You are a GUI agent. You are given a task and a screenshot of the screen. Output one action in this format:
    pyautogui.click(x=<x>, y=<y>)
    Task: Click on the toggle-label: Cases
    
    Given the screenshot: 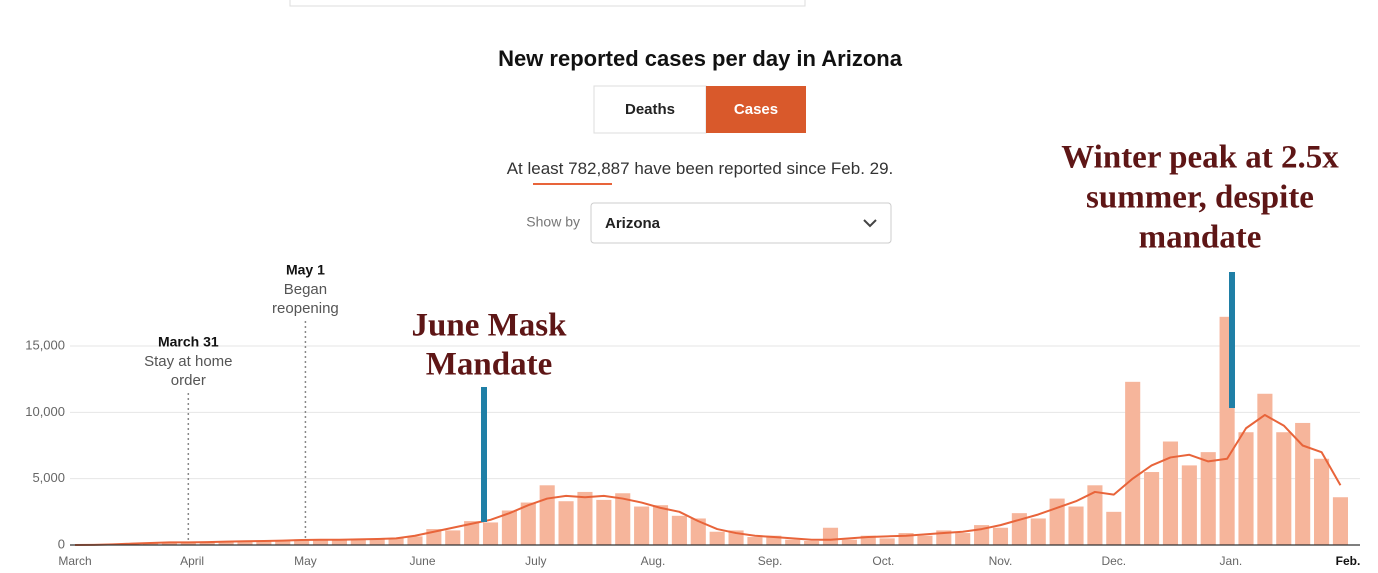 What is the action you would take?
    pyautogui.click(x=756, y=109)
    